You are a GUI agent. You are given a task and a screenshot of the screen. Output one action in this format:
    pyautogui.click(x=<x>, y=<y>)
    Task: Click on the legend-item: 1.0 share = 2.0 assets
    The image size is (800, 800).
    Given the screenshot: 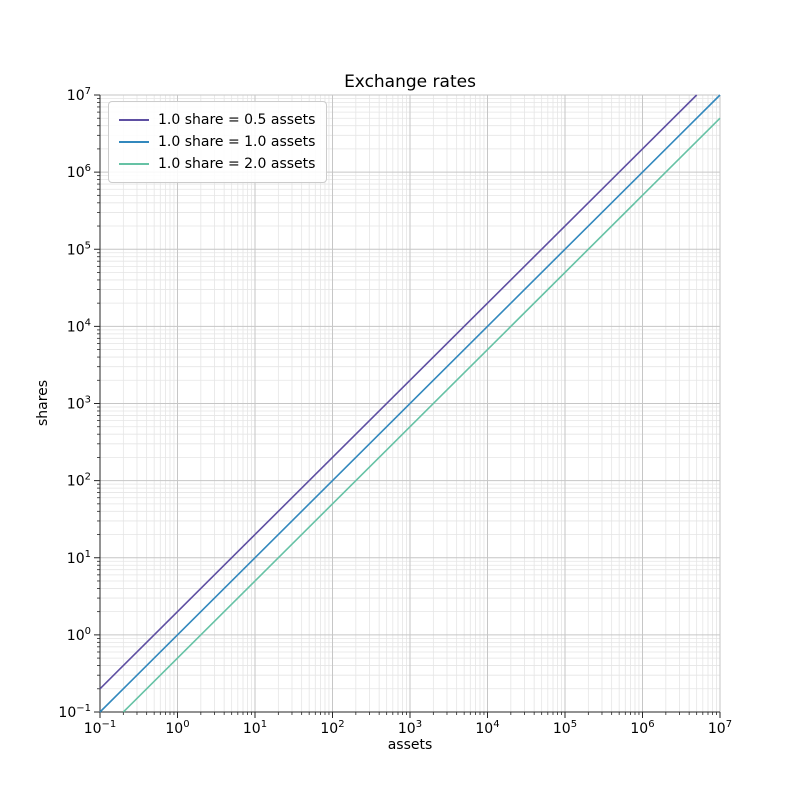 What is the action you would take?
    pyautogui.click(x=217, y=164)
    